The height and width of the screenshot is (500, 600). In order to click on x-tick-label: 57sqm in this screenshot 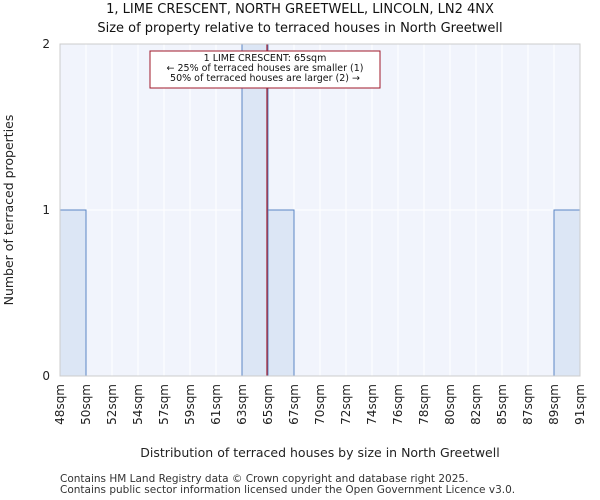, I will do `click(164, 404)`.